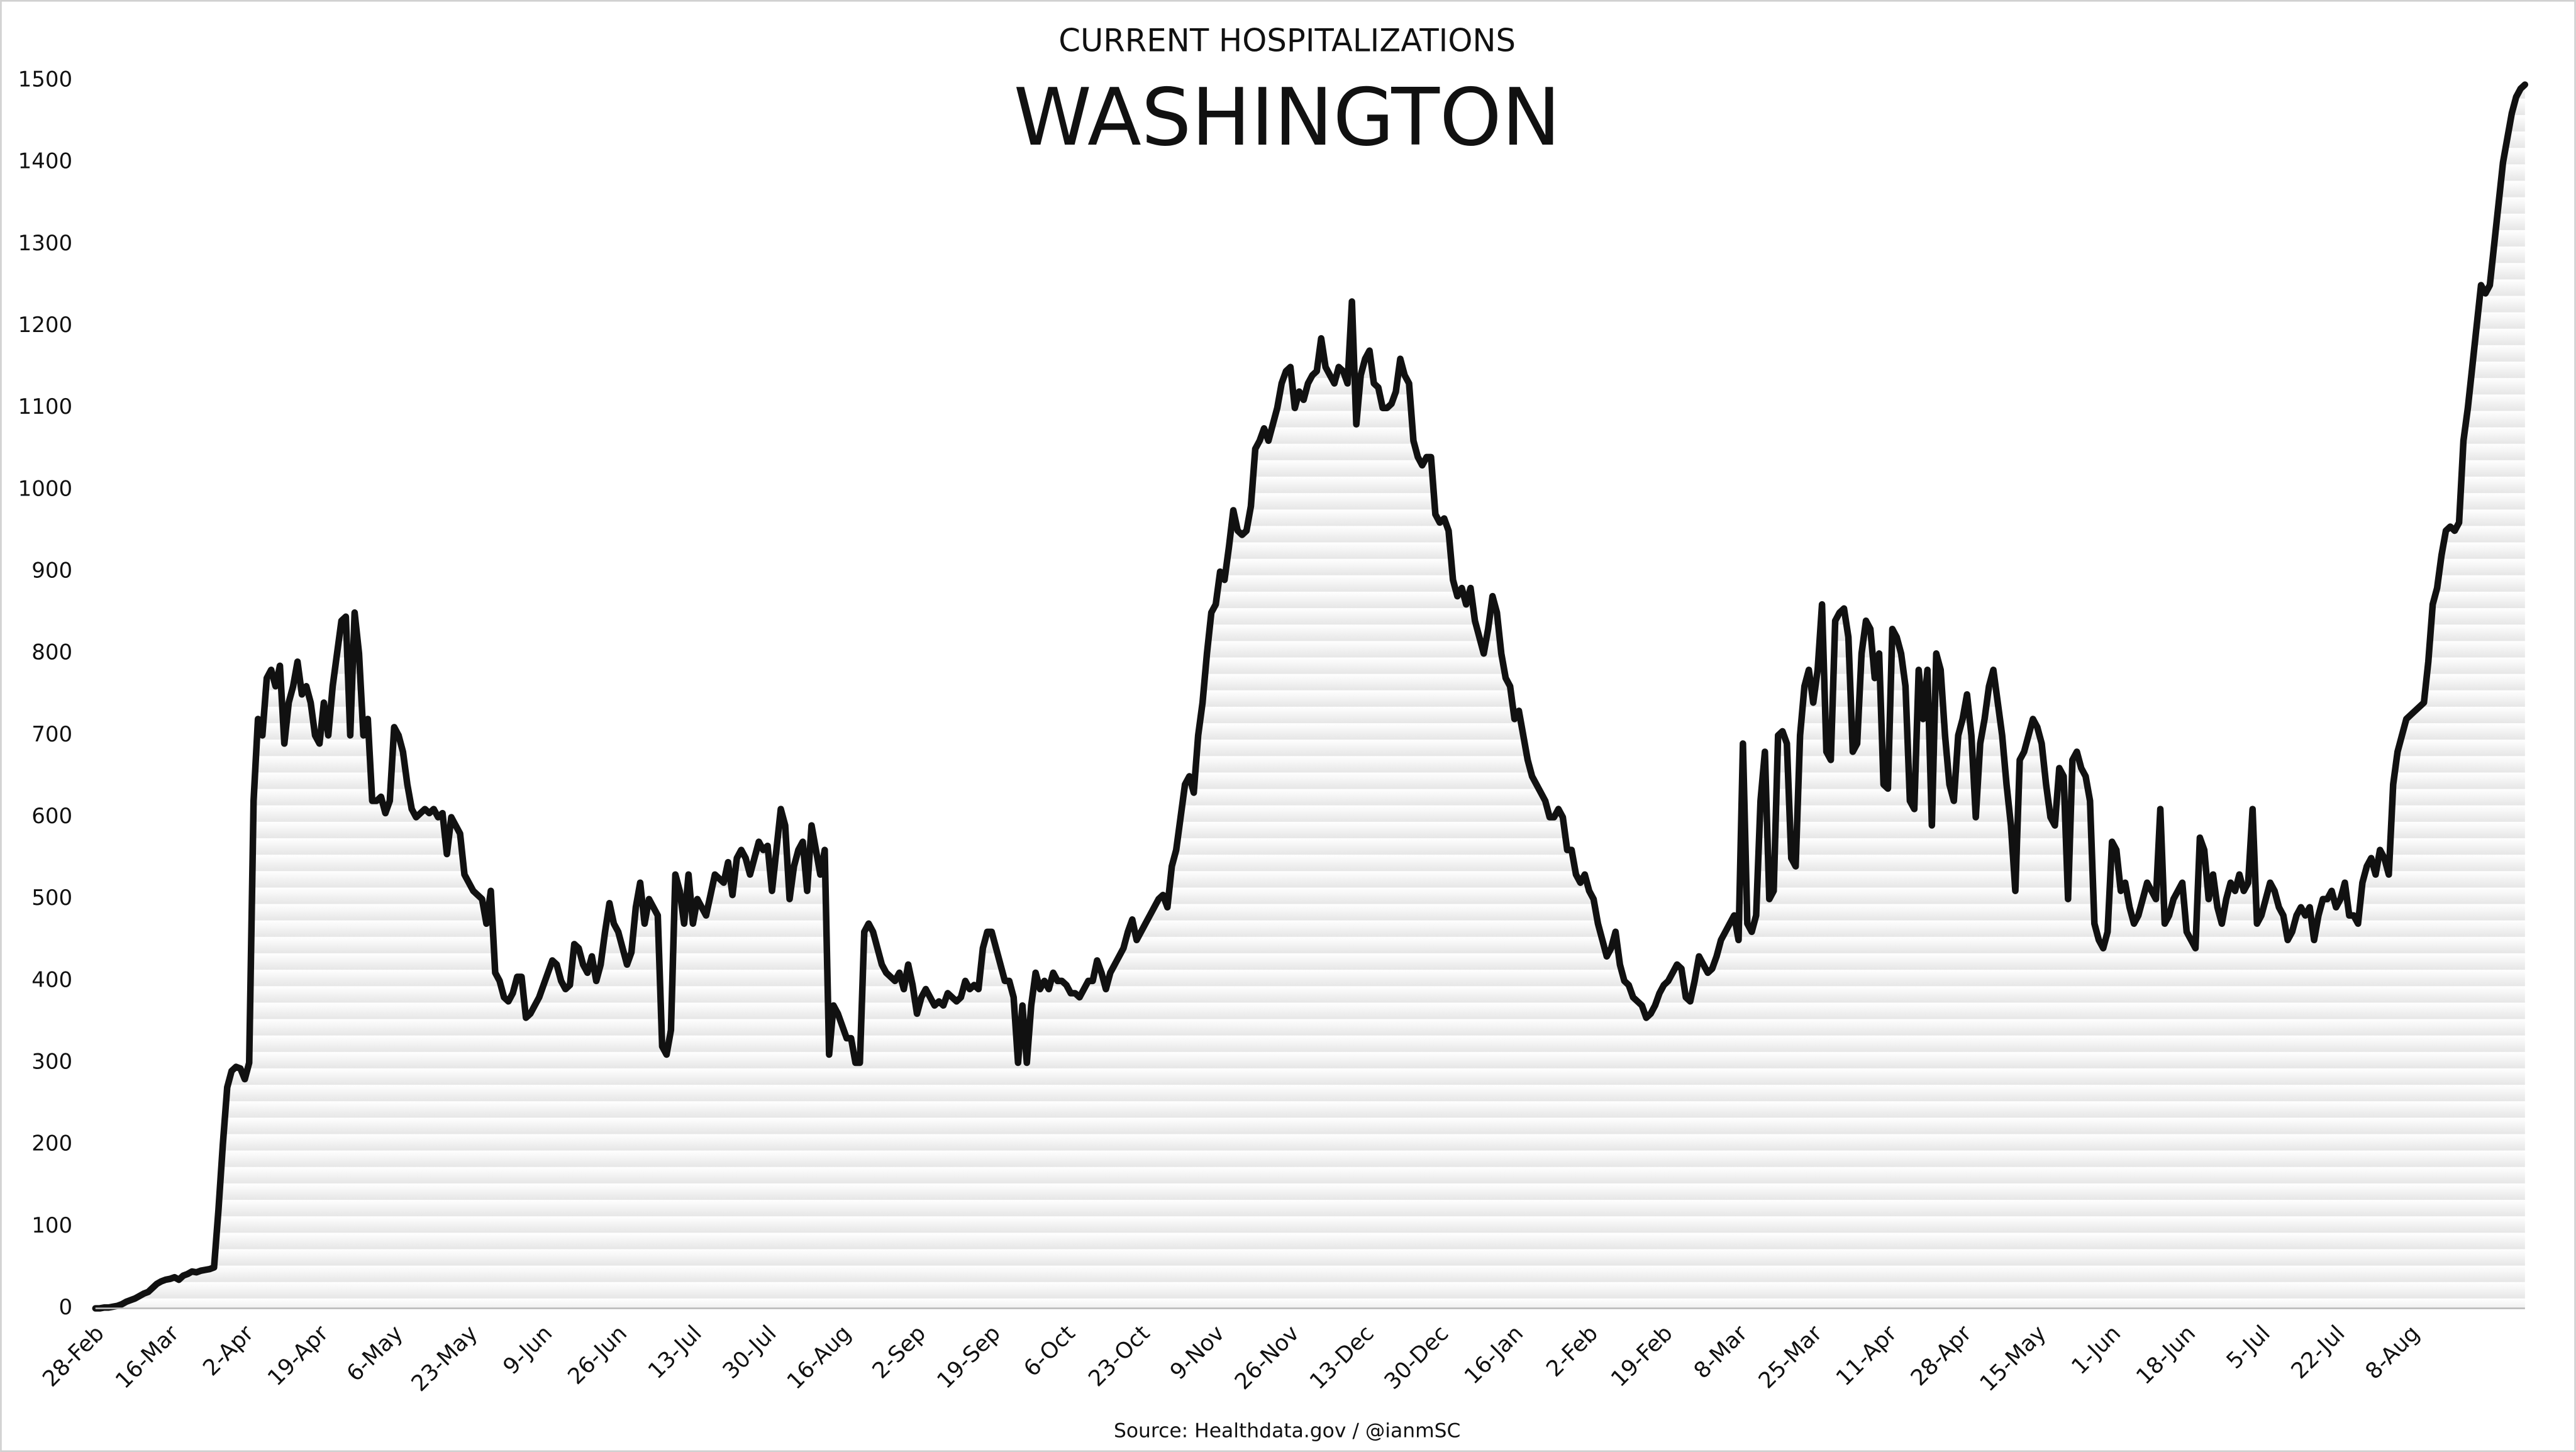  I want to click on y-tick-label: 500, so click(51, 898).